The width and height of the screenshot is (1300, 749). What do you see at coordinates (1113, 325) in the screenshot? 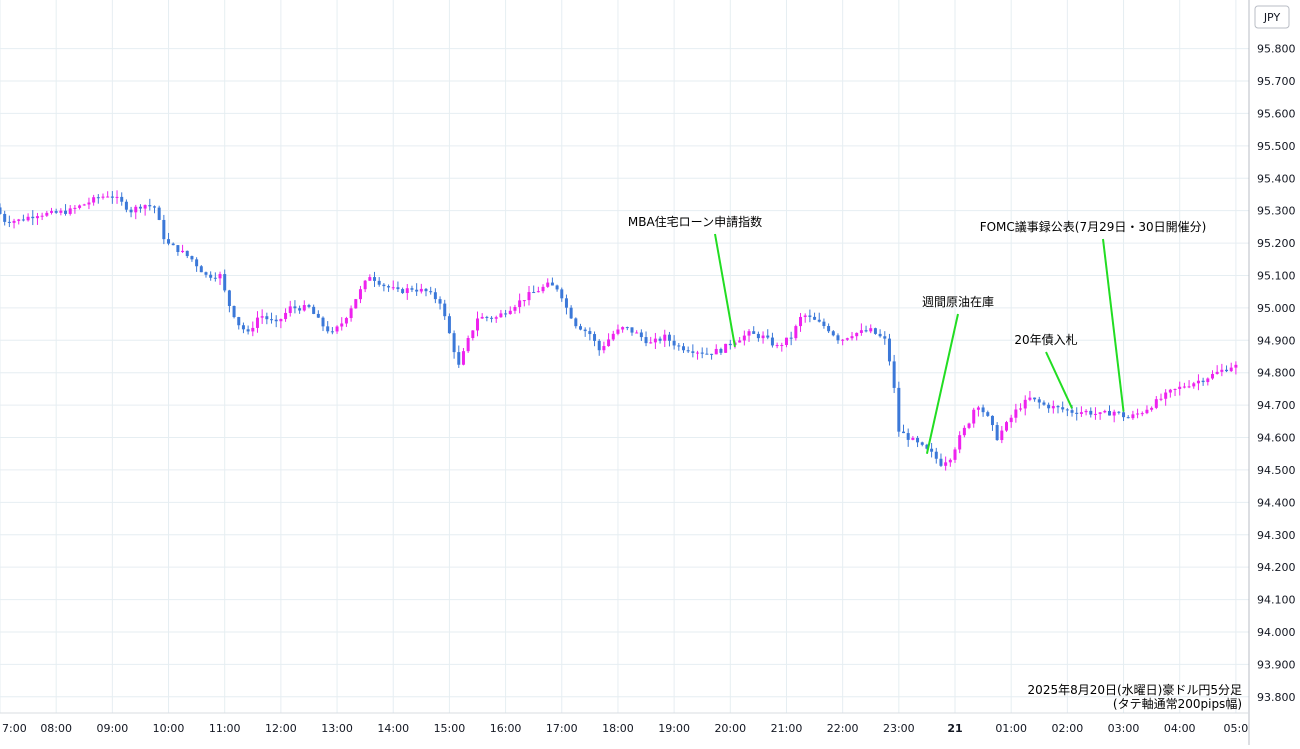
I see `annotation-line` at bounding box center [1113, 325].